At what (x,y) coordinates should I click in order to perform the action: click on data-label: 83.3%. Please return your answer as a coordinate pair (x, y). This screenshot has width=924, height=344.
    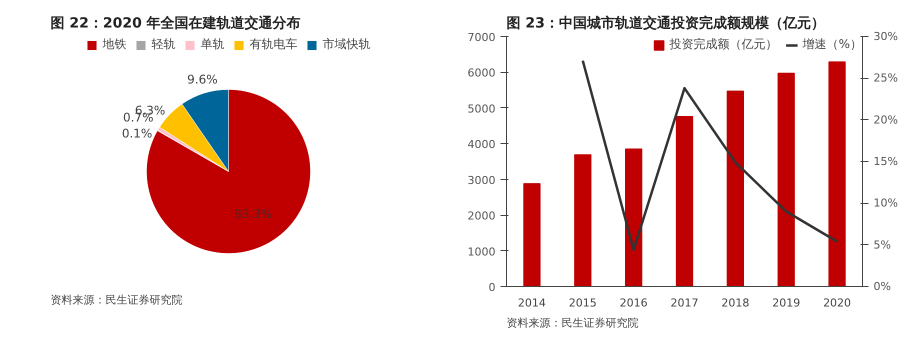
    Looking at the image, I should click on (253, 214).